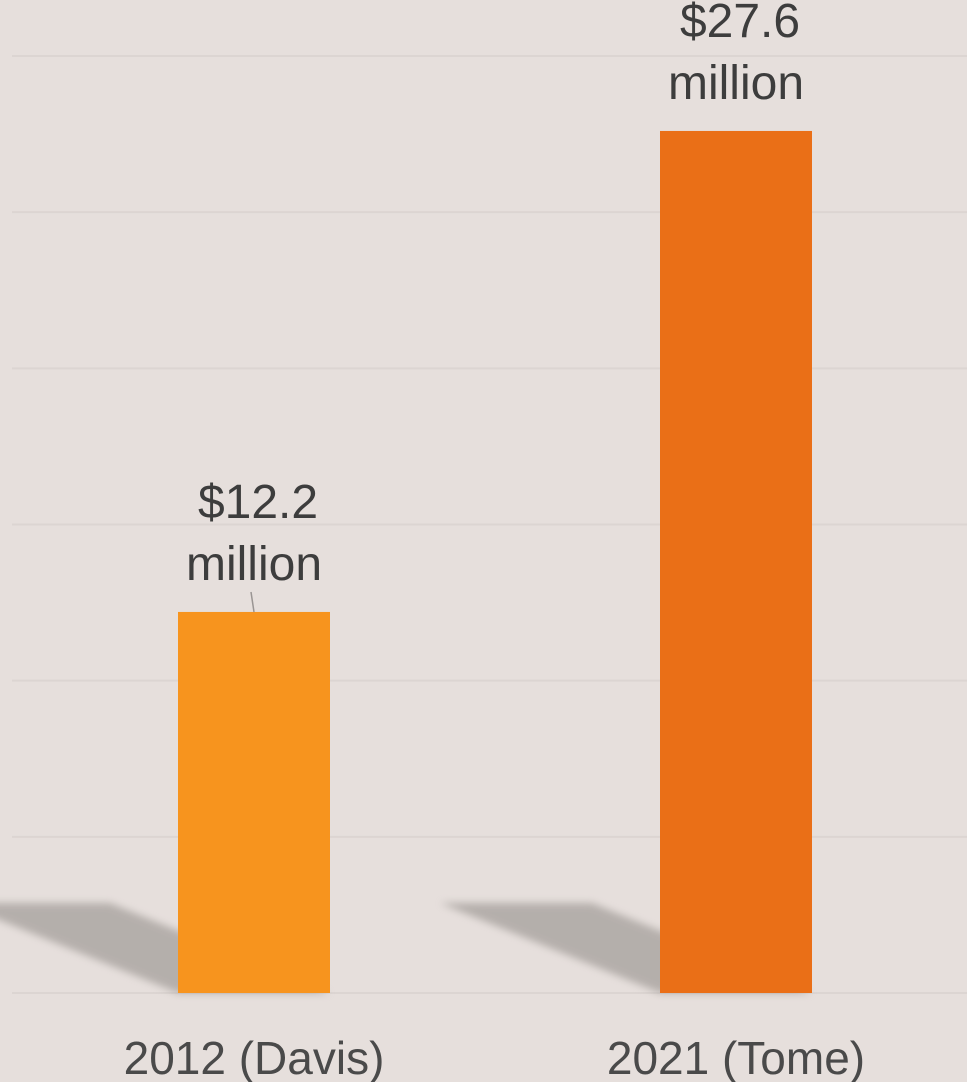  I want to click on data-label-0-line-1: million, so click(254, 564).